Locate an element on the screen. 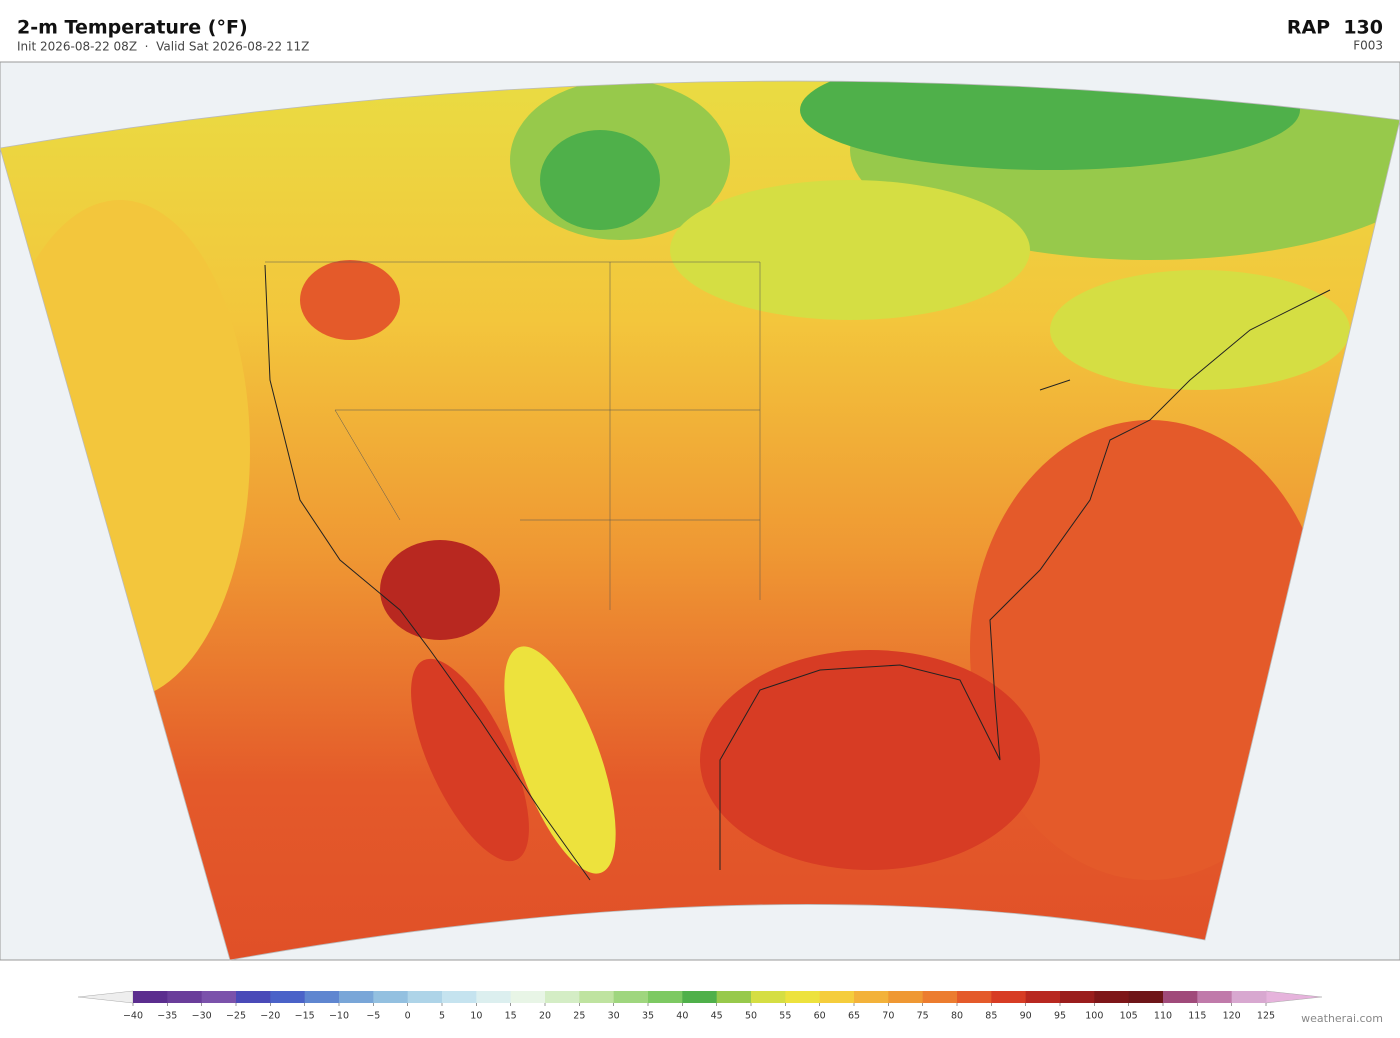  colorbar-tick-label: 5 is located at coordinates (442, 1016).